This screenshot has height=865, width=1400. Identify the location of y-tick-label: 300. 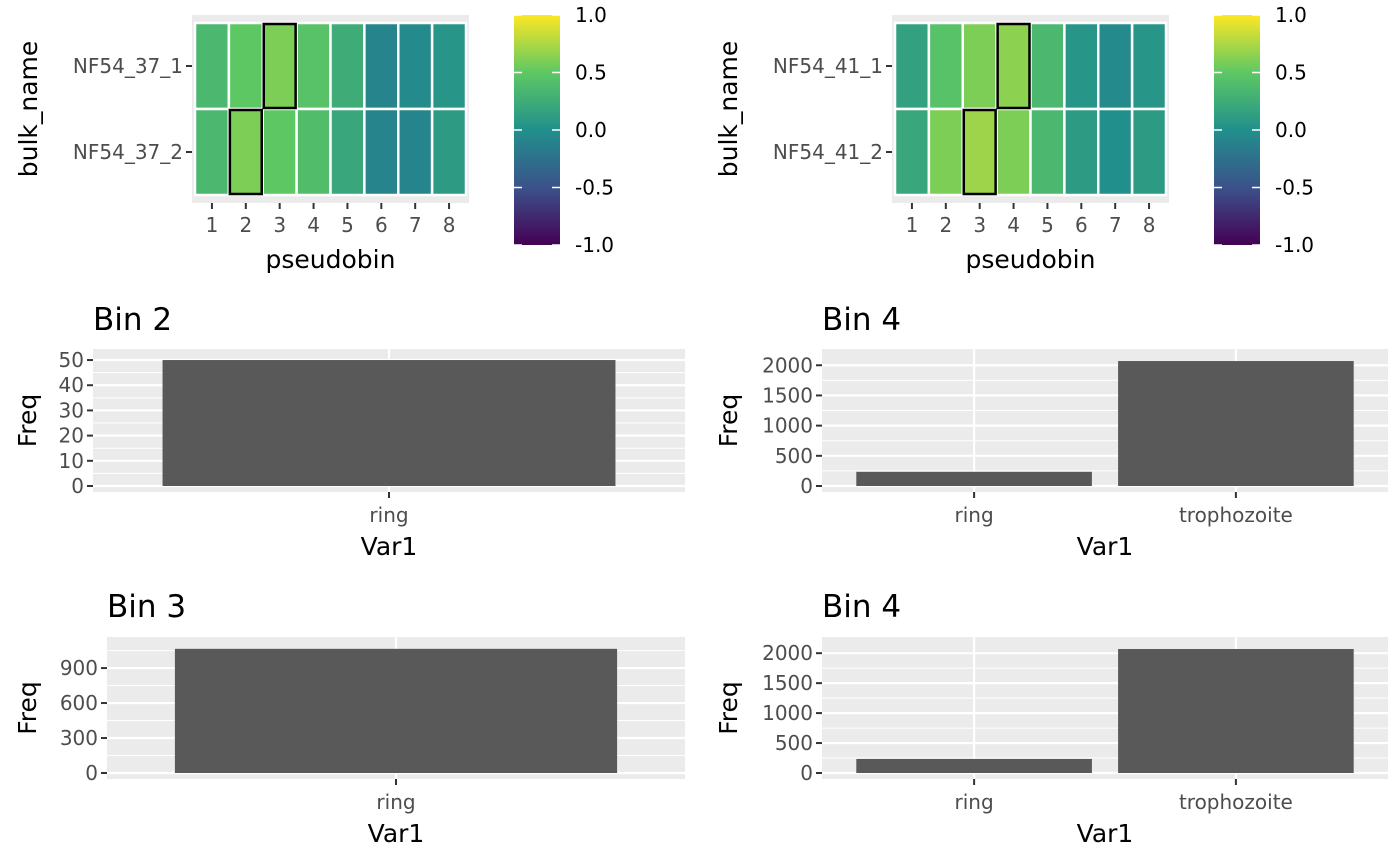
(79, 738).